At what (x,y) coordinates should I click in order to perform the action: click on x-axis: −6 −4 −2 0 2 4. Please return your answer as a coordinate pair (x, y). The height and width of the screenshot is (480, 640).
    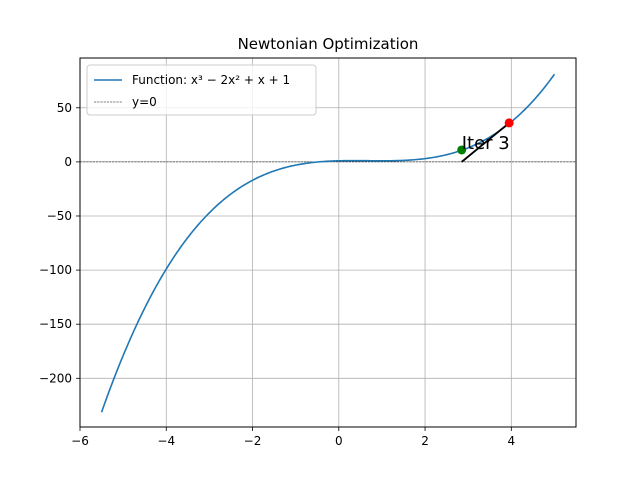
    Looking at the image, I should click on (293, 437).